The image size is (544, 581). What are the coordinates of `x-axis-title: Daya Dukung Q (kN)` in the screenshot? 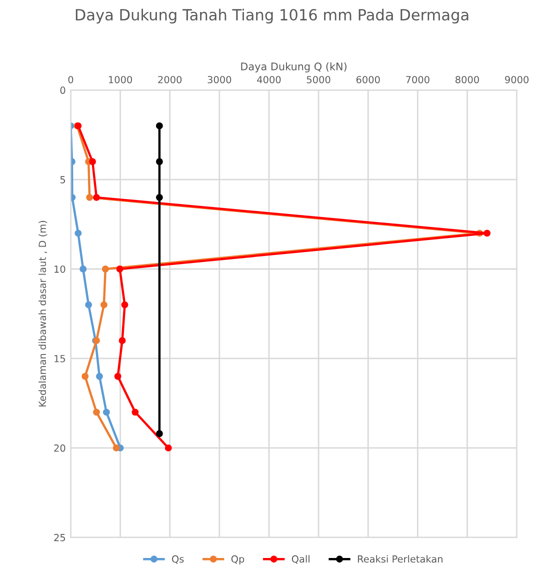 It's located at (293, 67).